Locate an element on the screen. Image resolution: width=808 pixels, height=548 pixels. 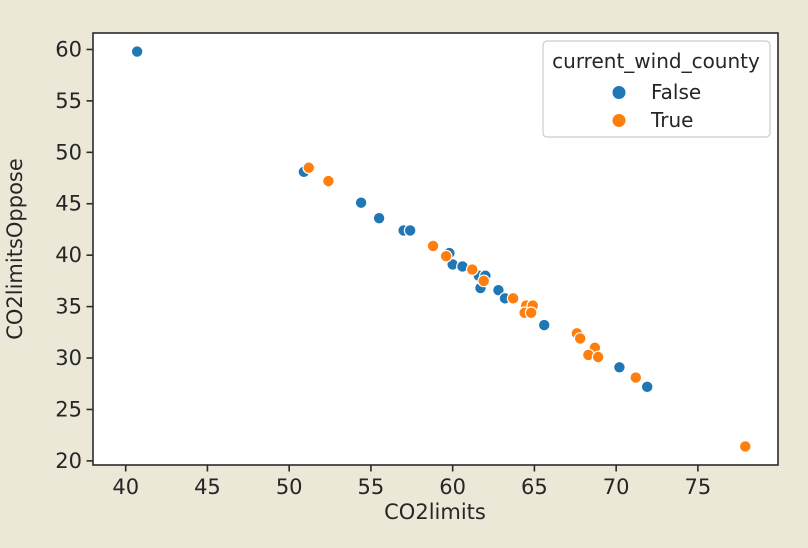
legend-marker-false-icon is located at coordinates (619, 92).